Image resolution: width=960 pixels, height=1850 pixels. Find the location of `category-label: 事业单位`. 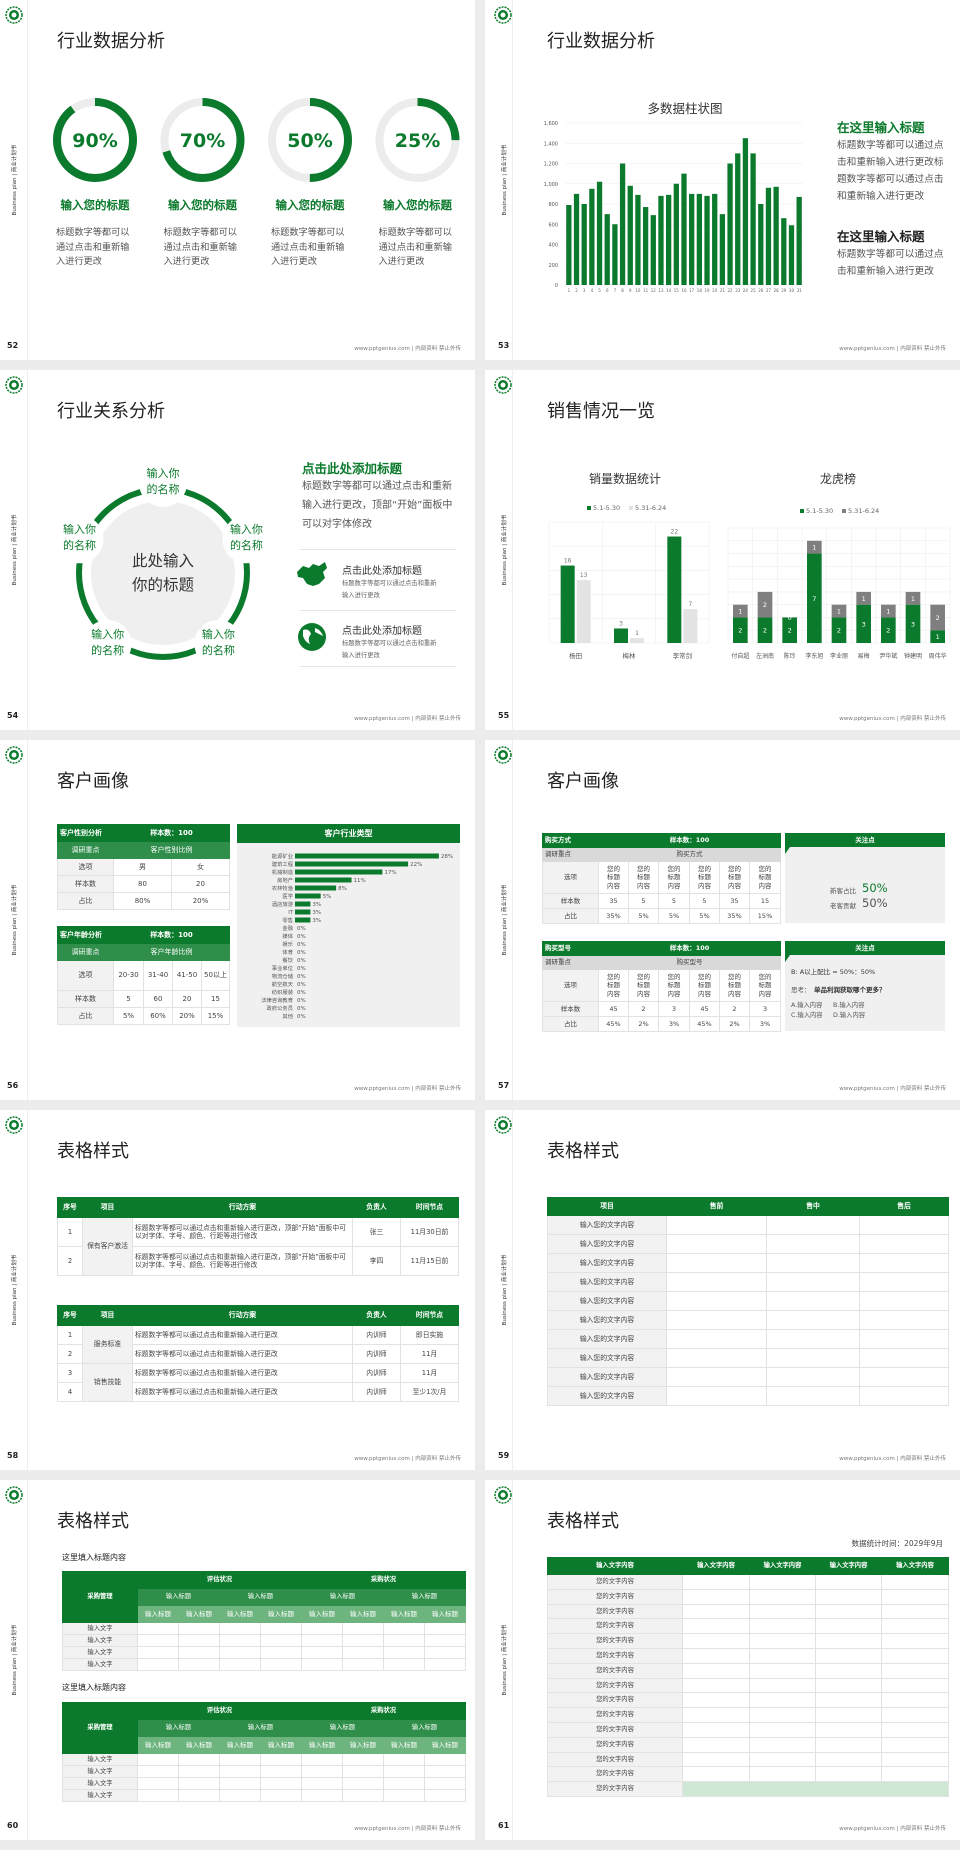

category-label: 事业单位 is located at coordinates (283, 968).